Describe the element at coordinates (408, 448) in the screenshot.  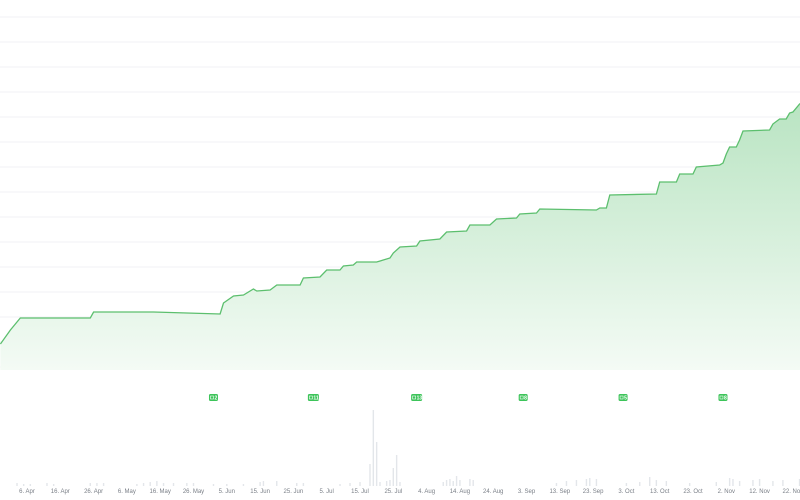
I see `volume-bars` at that location.